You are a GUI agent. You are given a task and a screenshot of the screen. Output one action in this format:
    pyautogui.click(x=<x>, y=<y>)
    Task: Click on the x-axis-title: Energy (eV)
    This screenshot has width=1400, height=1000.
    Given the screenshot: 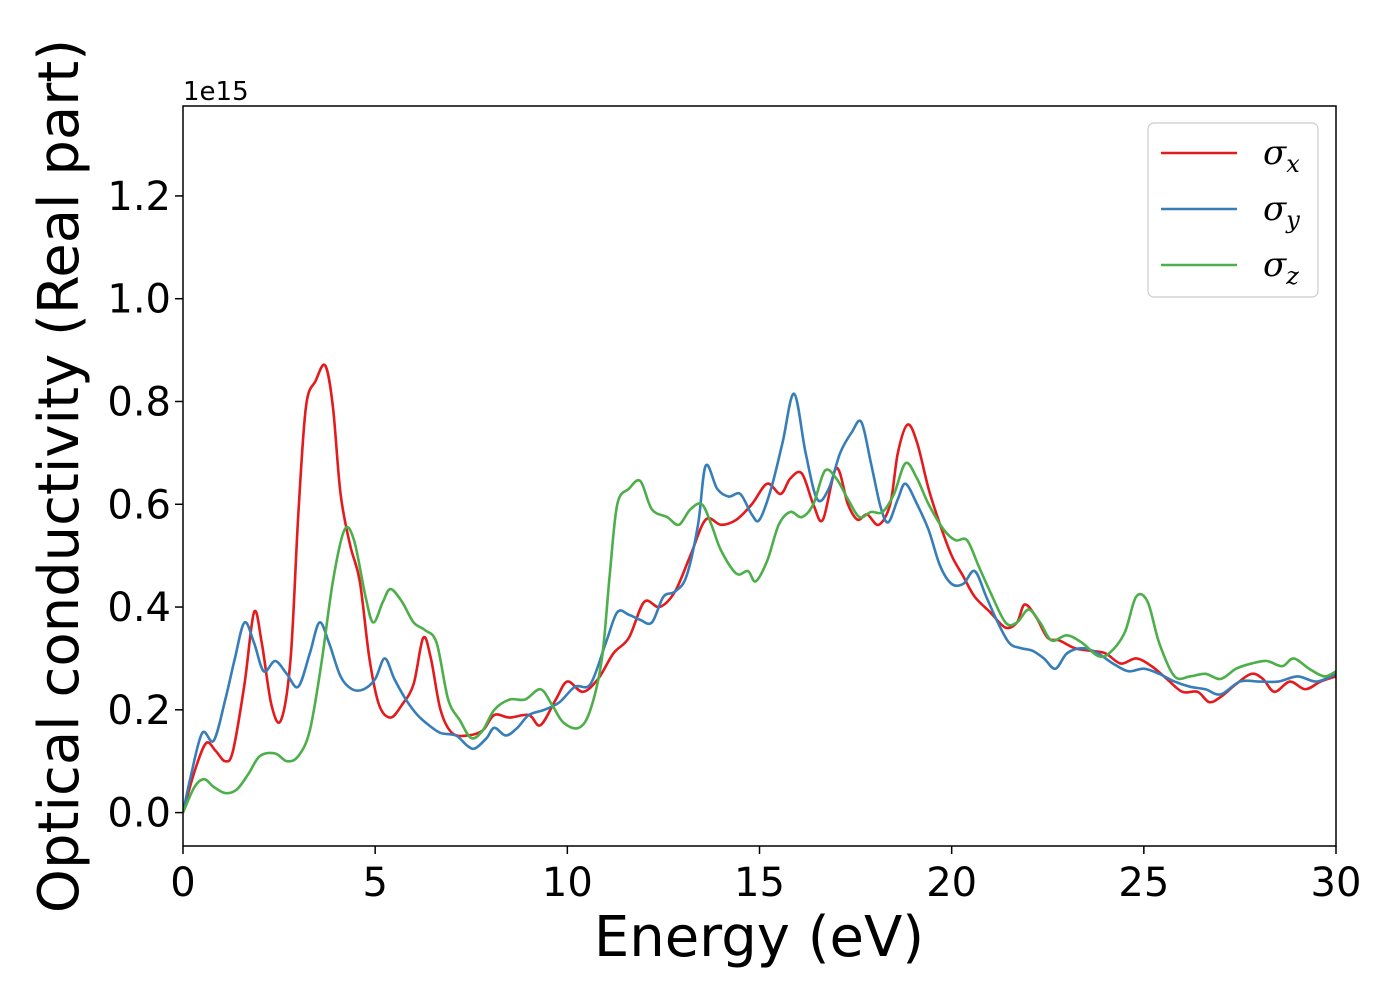 What is the action you would take?
    pyautogui.click(x=759, y=937)
    